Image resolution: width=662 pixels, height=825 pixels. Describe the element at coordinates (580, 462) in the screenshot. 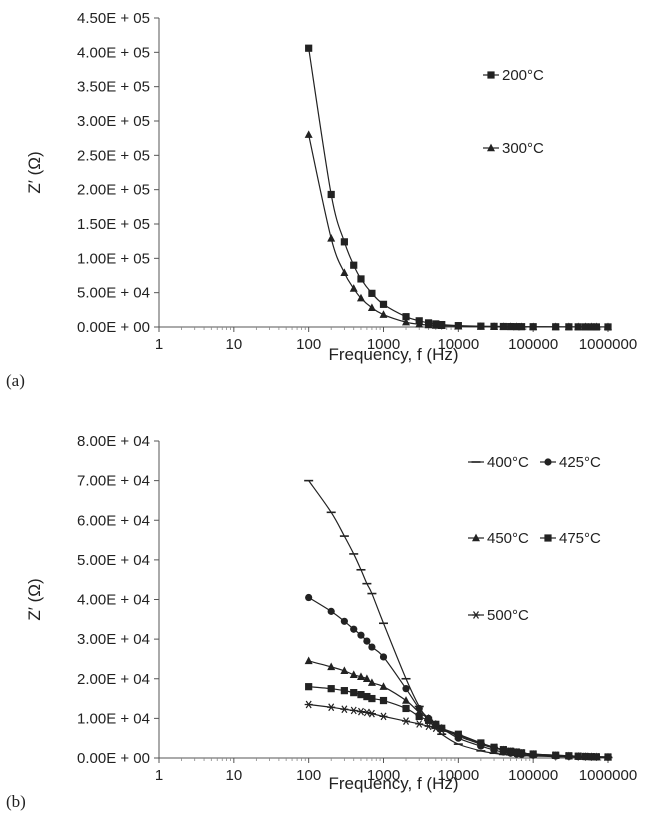

I see `legend-label: 425°C` at that location.